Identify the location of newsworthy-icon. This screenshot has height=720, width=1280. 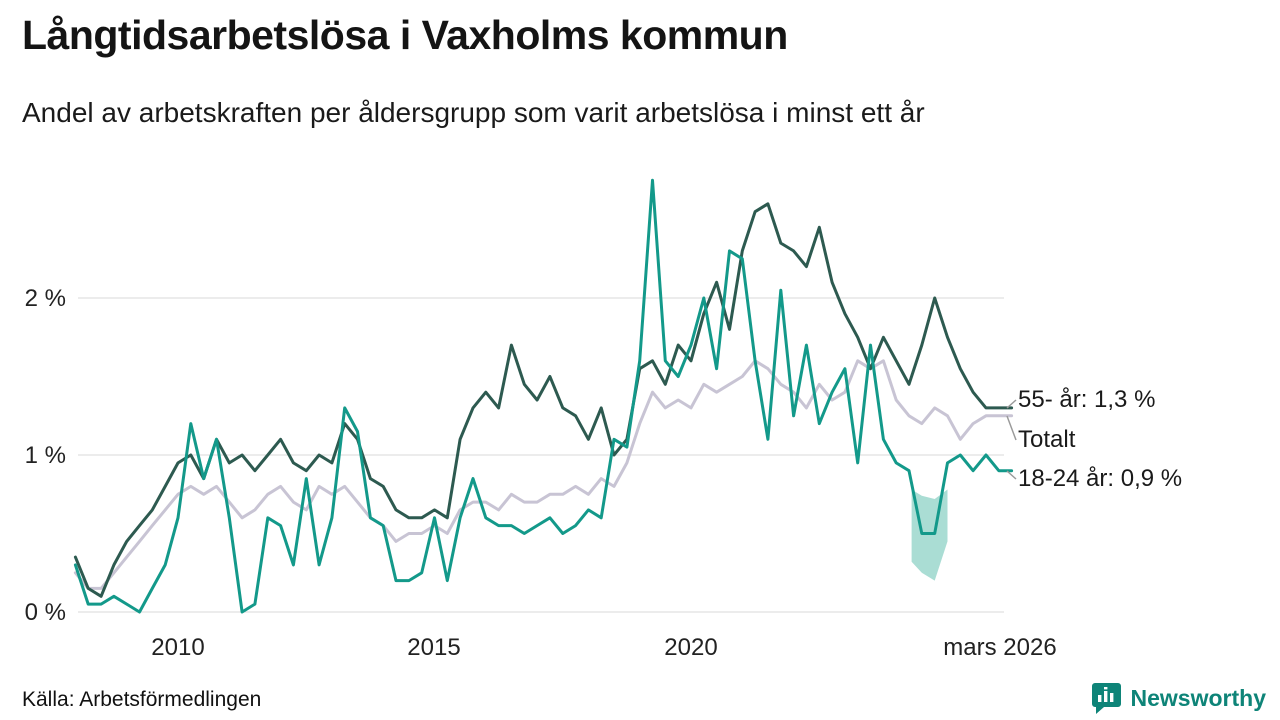
(1106, 698).